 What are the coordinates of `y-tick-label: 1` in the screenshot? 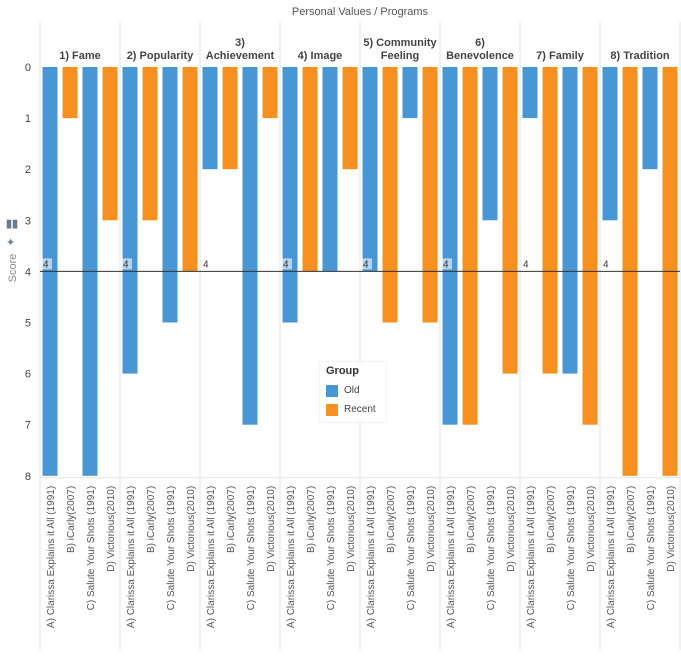 It's located at (28, 119).